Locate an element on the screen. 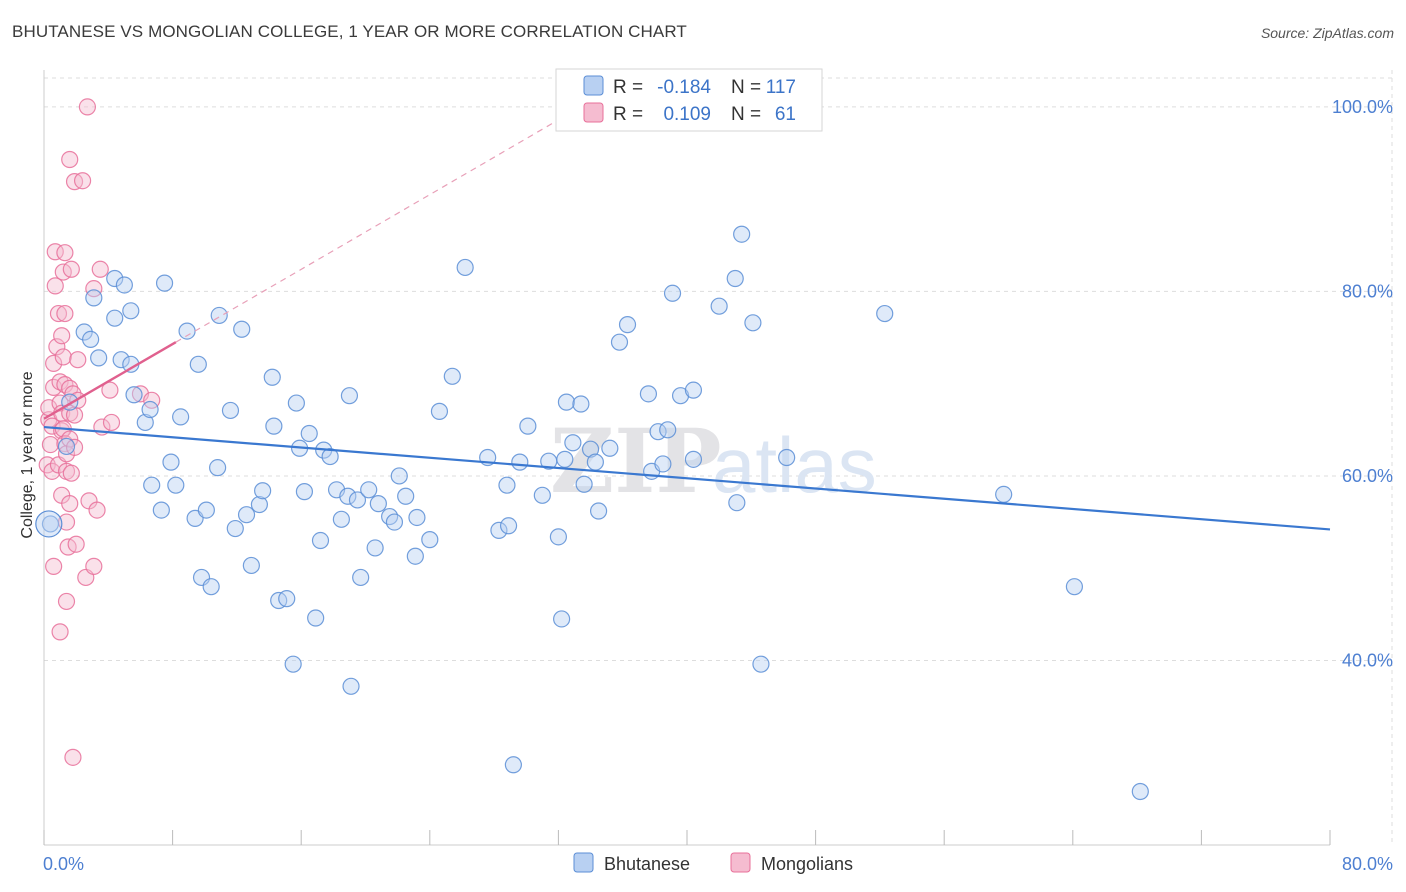 This screenshot has width=1406, height=892. legend-r-label-bhutanese: R = is located at coordinates (628, 87).